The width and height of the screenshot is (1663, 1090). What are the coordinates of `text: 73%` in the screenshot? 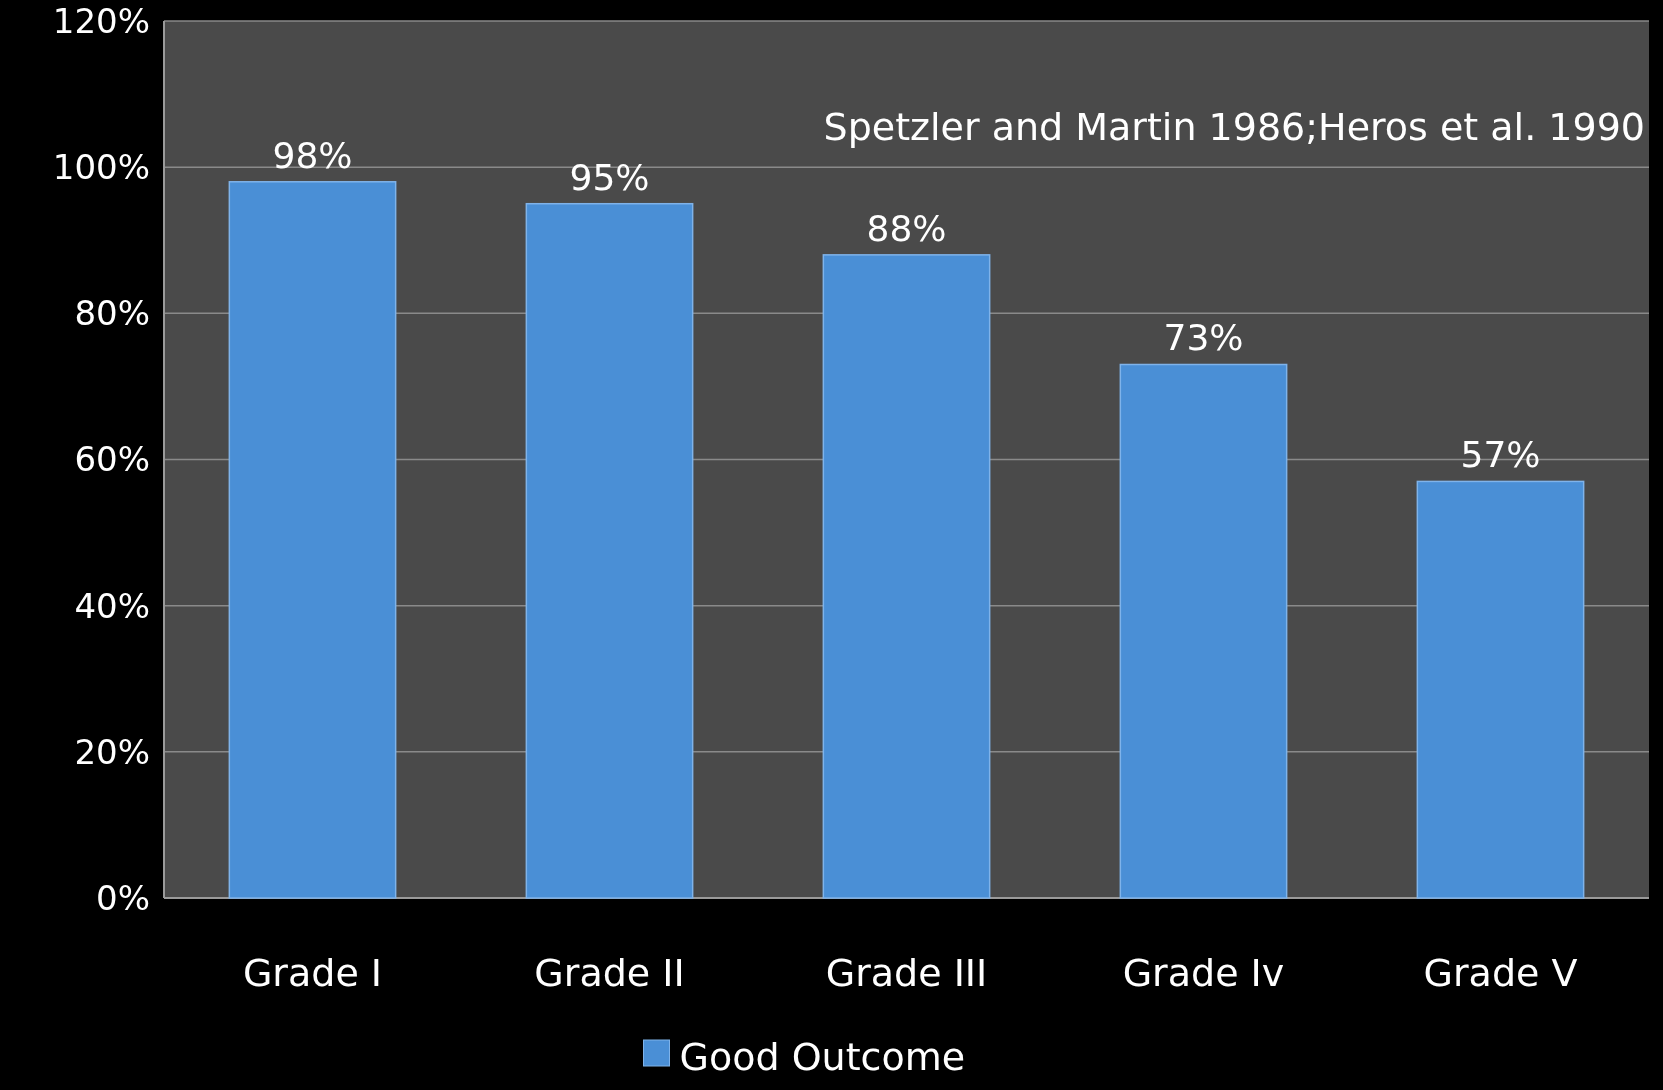 It's located at (1203, 338).